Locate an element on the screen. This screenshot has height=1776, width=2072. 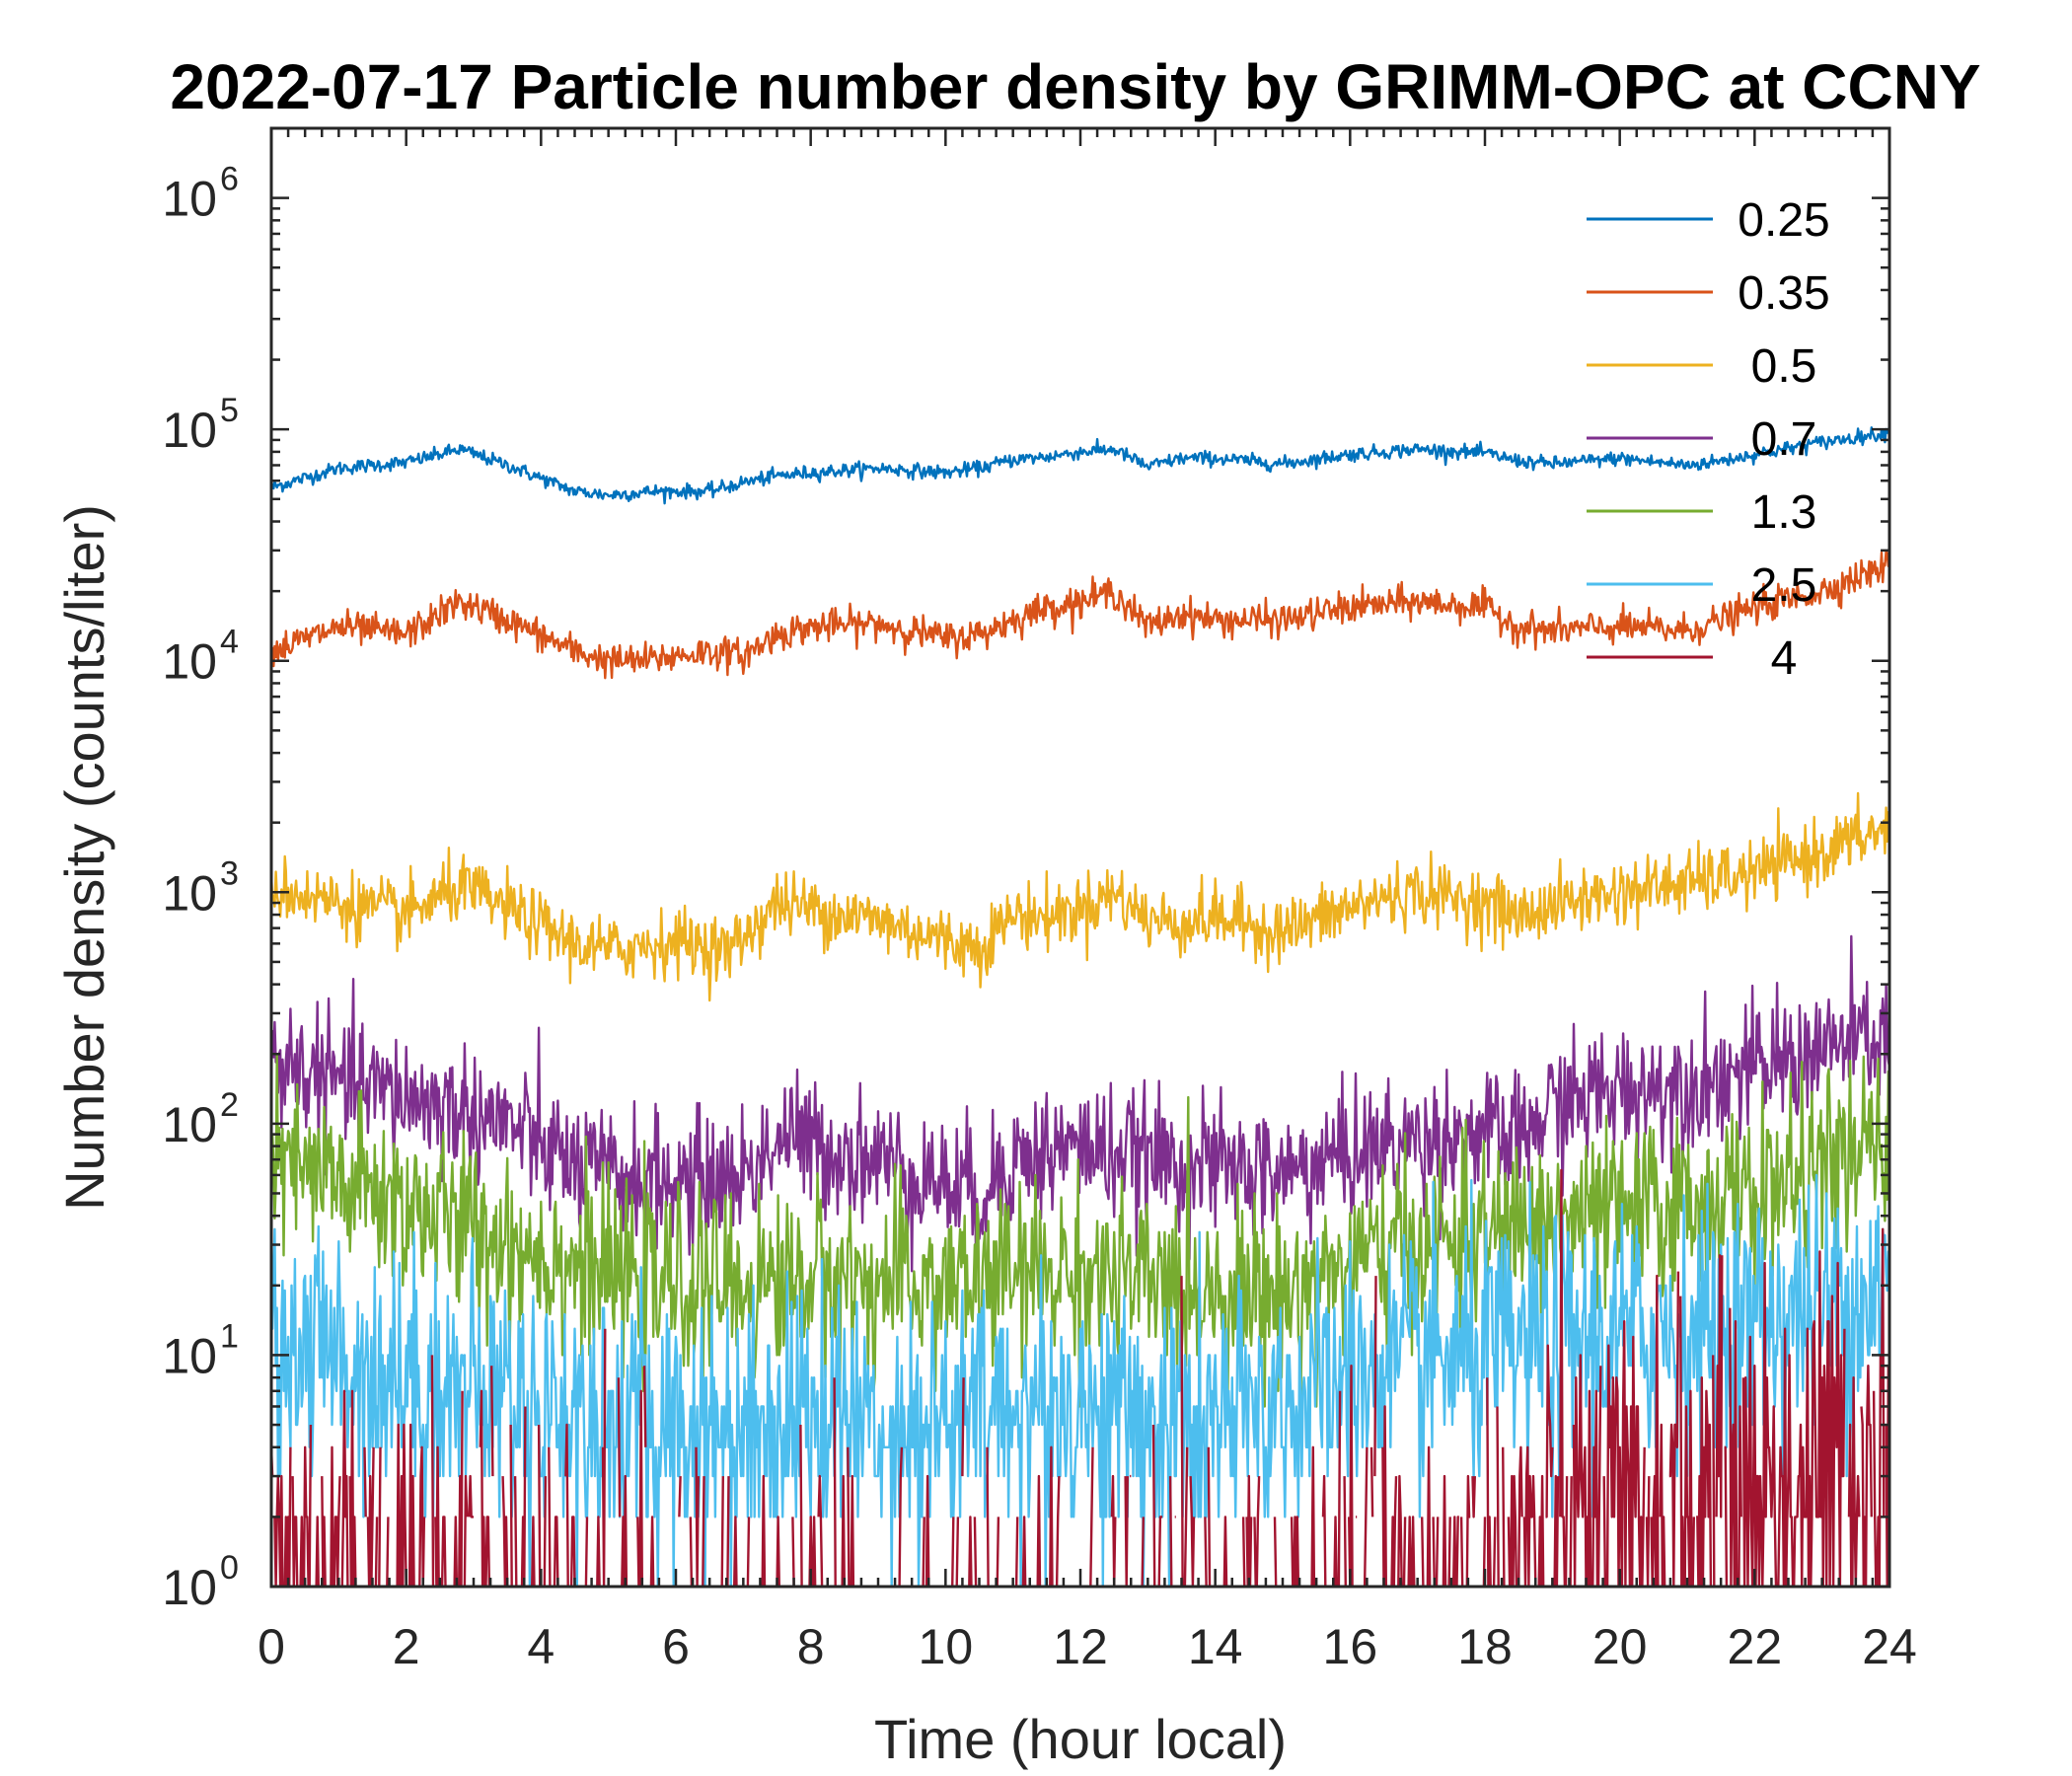
legend-item: 0.35 is located at coordinates (1709, 294).